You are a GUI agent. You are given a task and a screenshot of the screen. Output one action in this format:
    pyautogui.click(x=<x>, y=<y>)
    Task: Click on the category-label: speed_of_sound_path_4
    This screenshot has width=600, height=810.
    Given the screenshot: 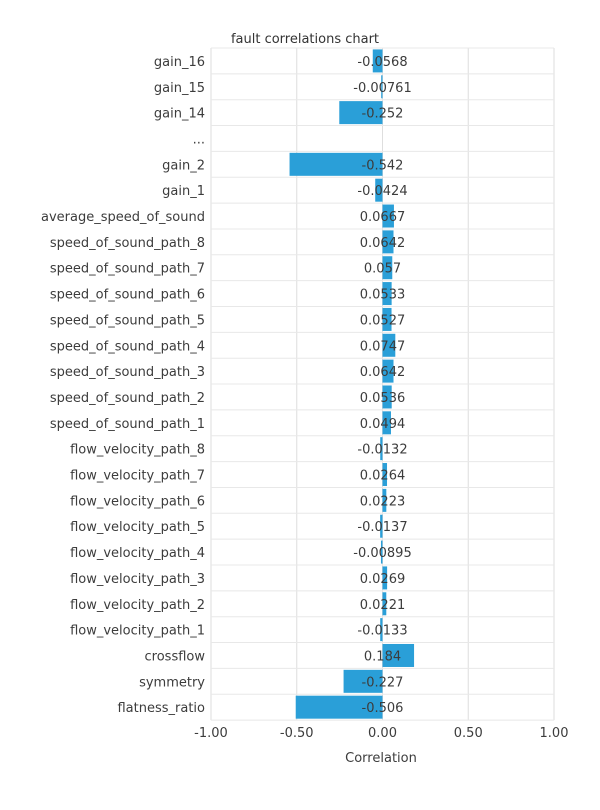 What is the action you would take?
    pyautogui.click(x=127, y=346)
    